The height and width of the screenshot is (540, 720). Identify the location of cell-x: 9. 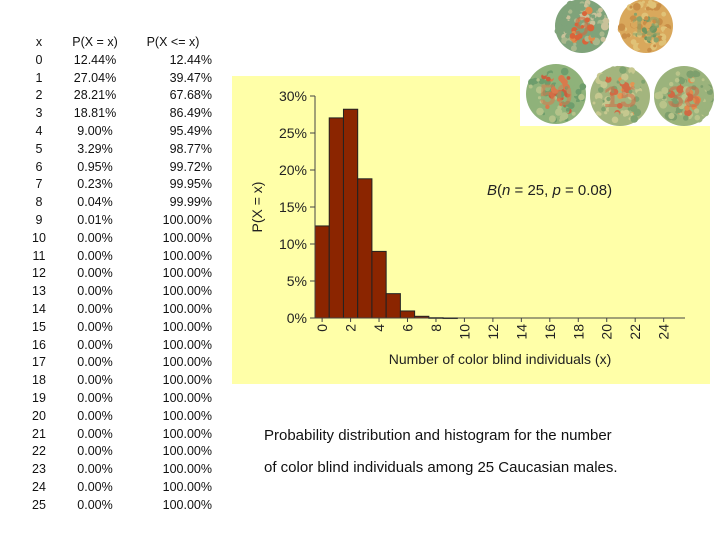
(39, 219).